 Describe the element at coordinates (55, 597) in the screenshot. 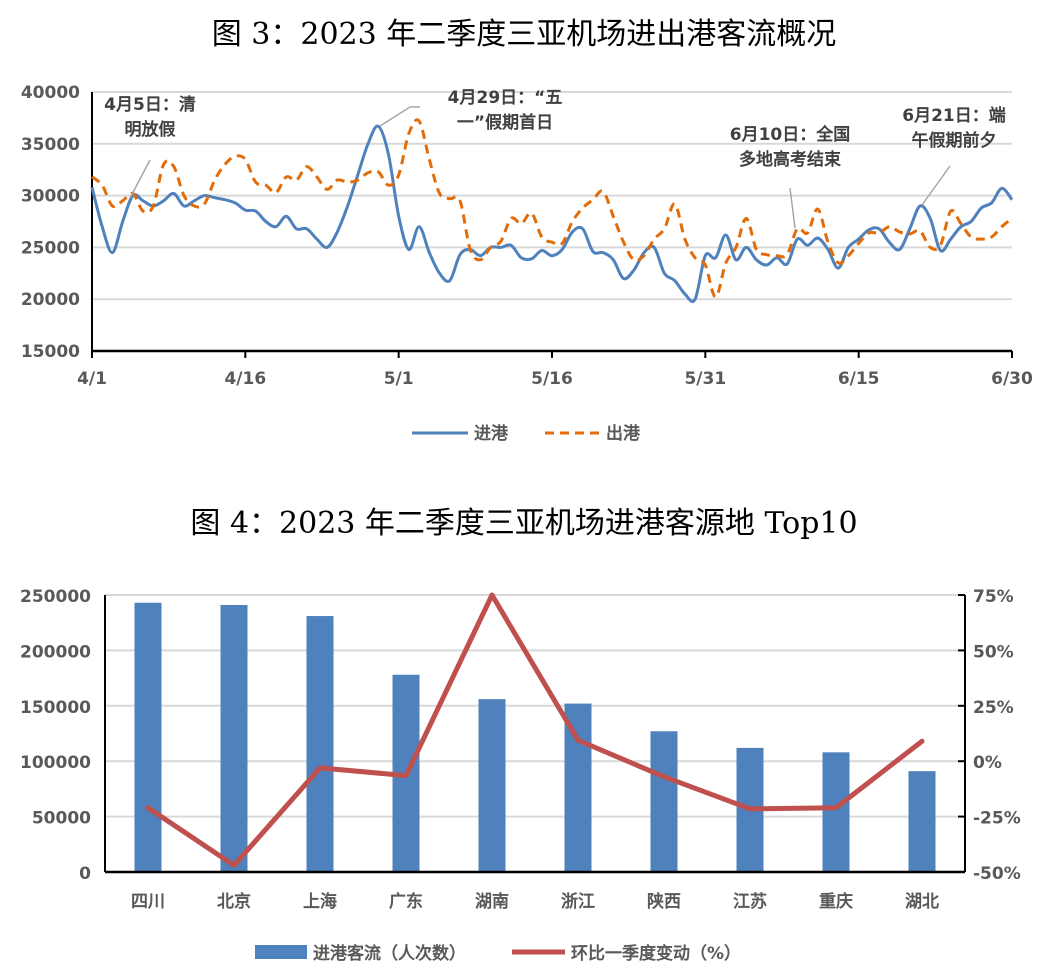

I see `y-tick-label: 250000` at that location.